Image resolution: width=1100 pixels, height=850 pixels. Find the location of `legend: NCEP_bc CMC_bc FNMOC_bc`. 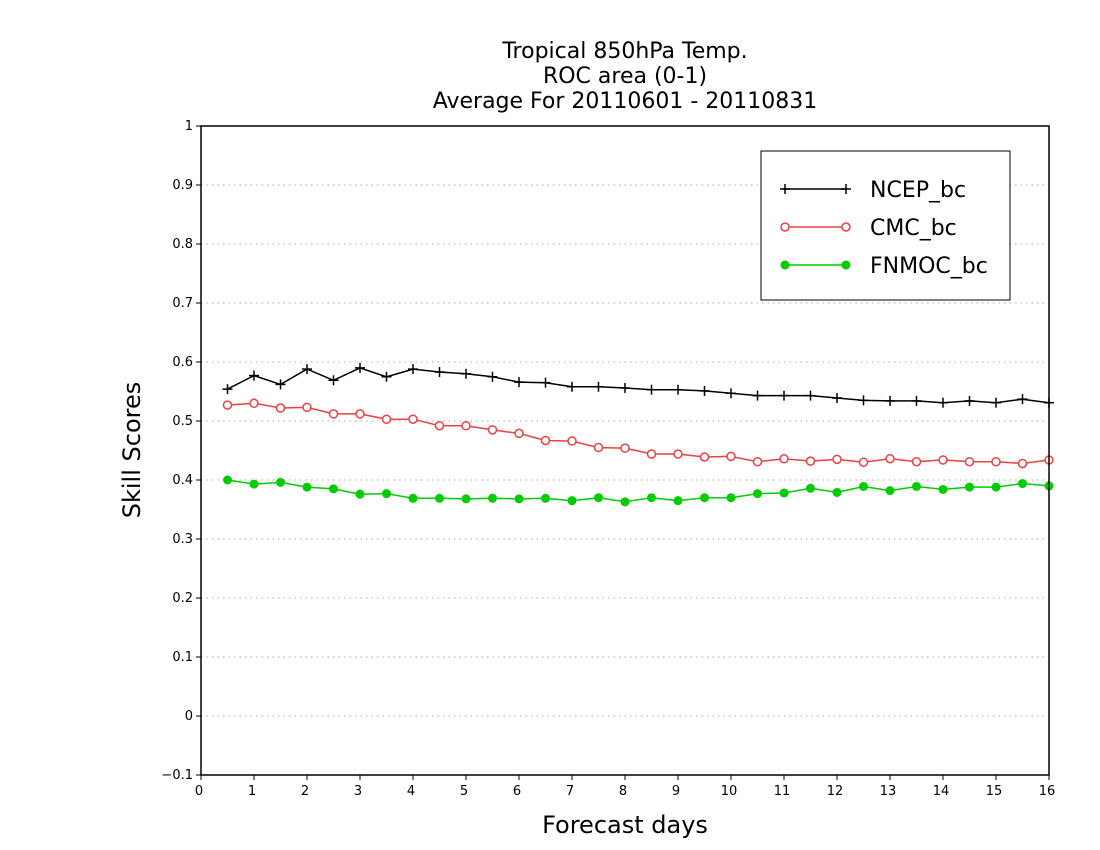

legend: NCEP_bc CMC_bc FNMOC_bc is located at coordinates (885, 225).